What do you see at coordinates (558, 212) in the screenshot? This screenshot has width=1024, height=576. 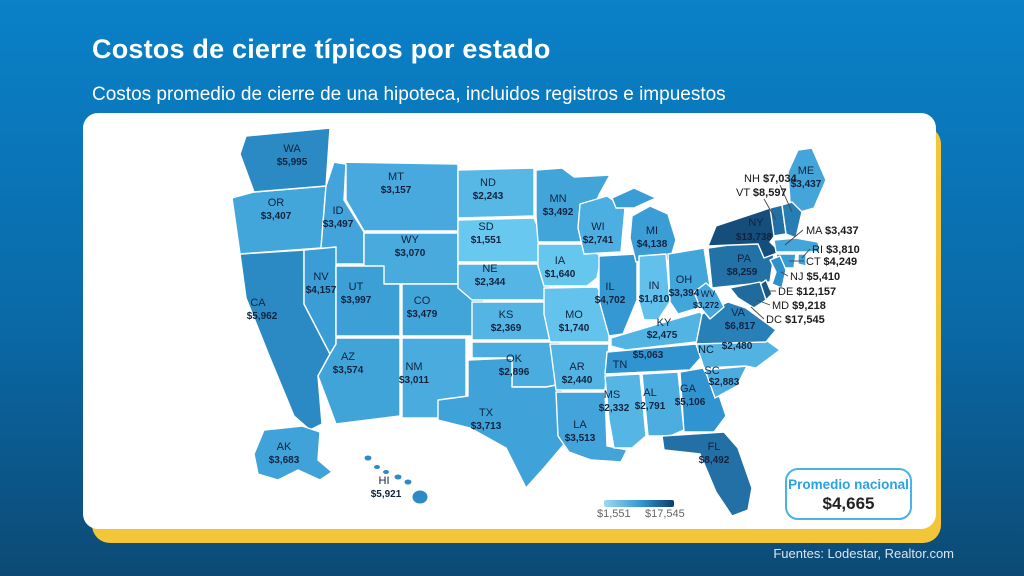 I see `state-value-MN: $3,492` at bounding box center [558, 212].